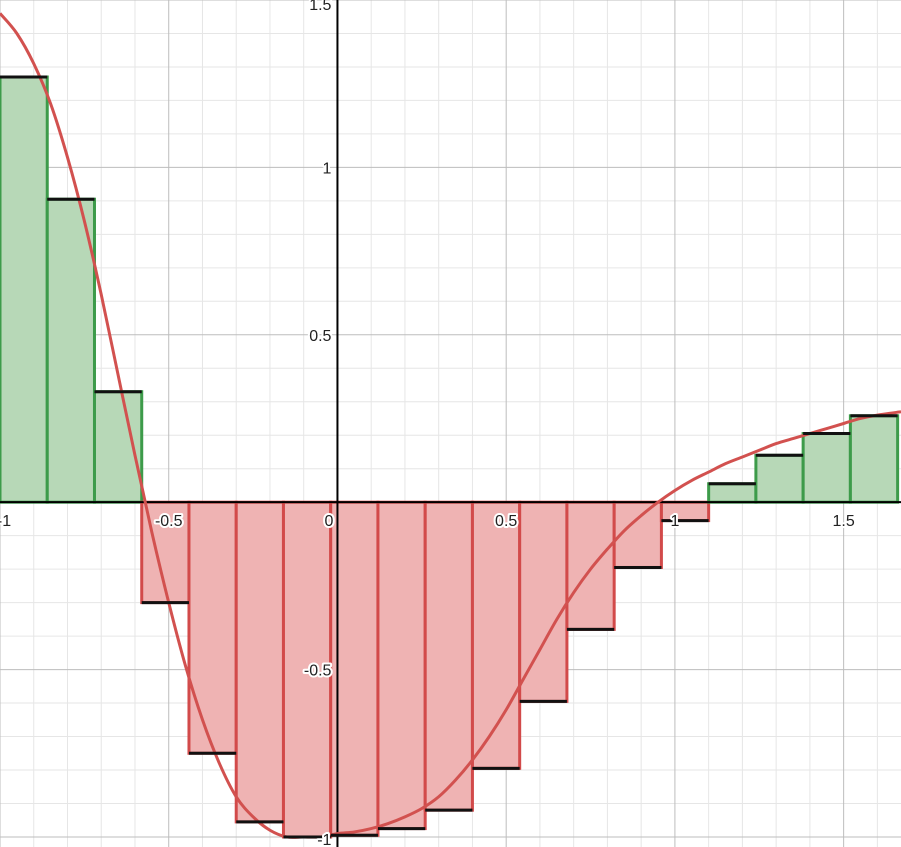 Image resolution: width=901 pixels, height=847 pixels. What do you see at coordinates (169, 521) in the screenshot?
I see `x-tick-label: -0.5` at bounding box center [169, 521].